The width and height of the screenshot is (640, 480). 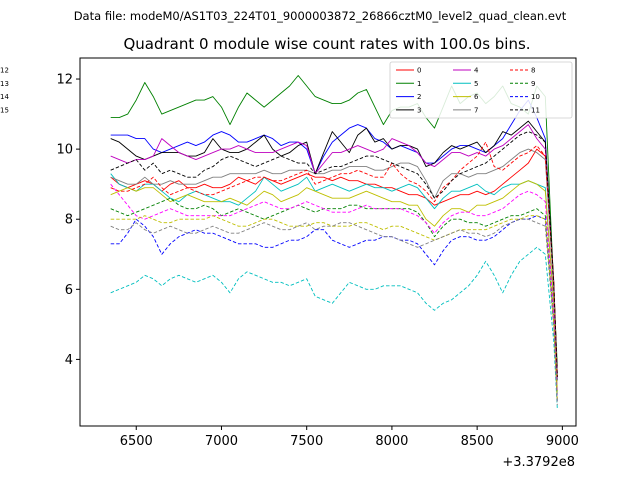 I want to click on x-axis-ticks: 6500 7000 7500 8000 8500 9000, so click(x=349, y=437).